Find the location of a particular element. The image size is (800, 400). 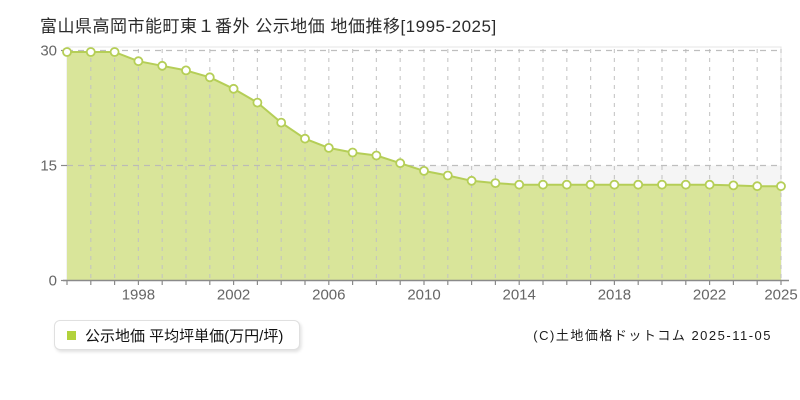

x-tick-label: 2022 is located at coordinates (709, 295).